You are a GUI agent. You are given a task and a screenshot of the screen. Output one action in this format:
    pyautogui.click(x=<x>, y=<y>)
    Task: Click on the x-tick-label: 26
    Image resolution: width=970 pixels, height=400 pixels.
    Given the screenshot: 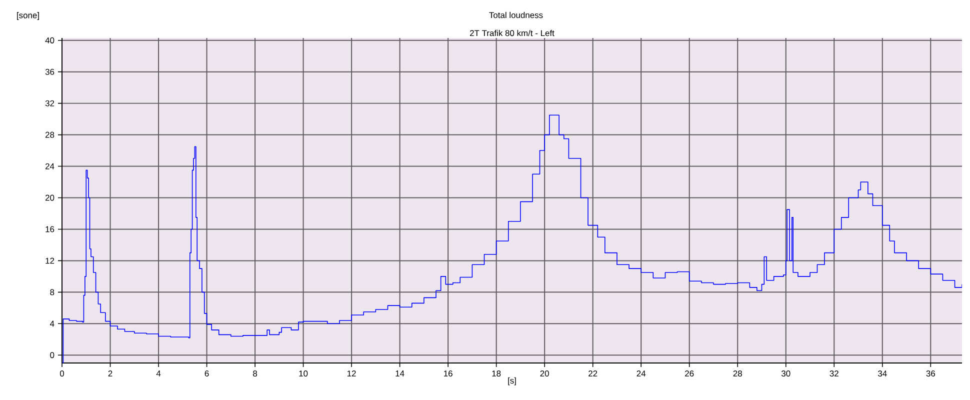 What is the action you would take?
    pyautogui.click(x=689, y=373)
    